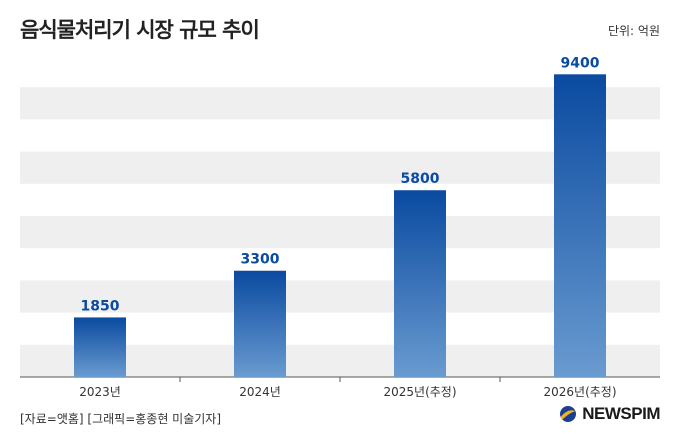 The image size is (680, 442). Describe the element at coordinates (419, 392) in the screenshot. I see `x-tick-label: 2025년(추정)` at that location.